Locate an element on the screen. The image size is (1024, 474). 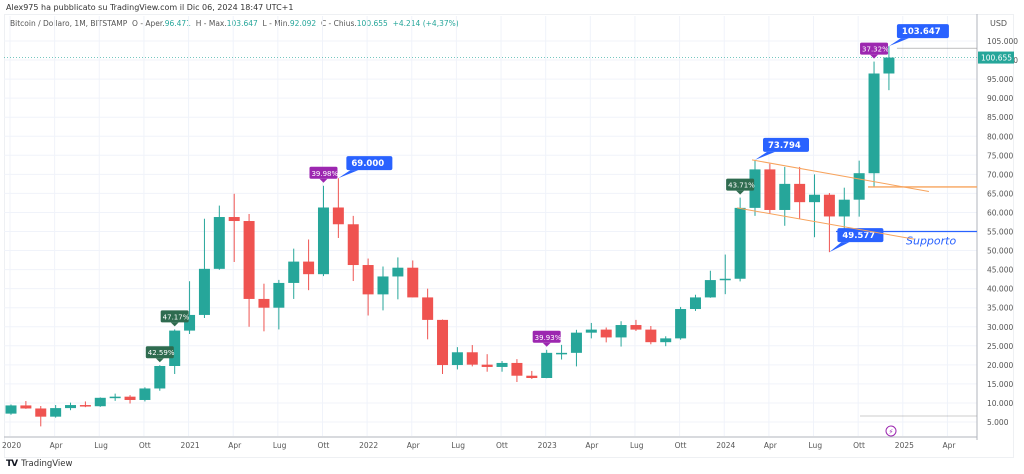
channel-trendline is located at coordinates (826, 223).